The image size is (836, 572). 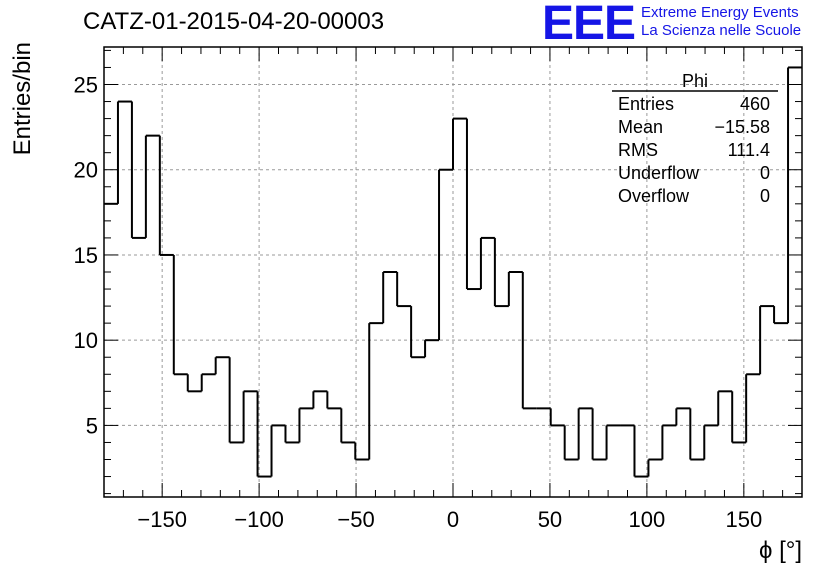 I want to click on x-tick-label: 150, so click(x=743, y=519).